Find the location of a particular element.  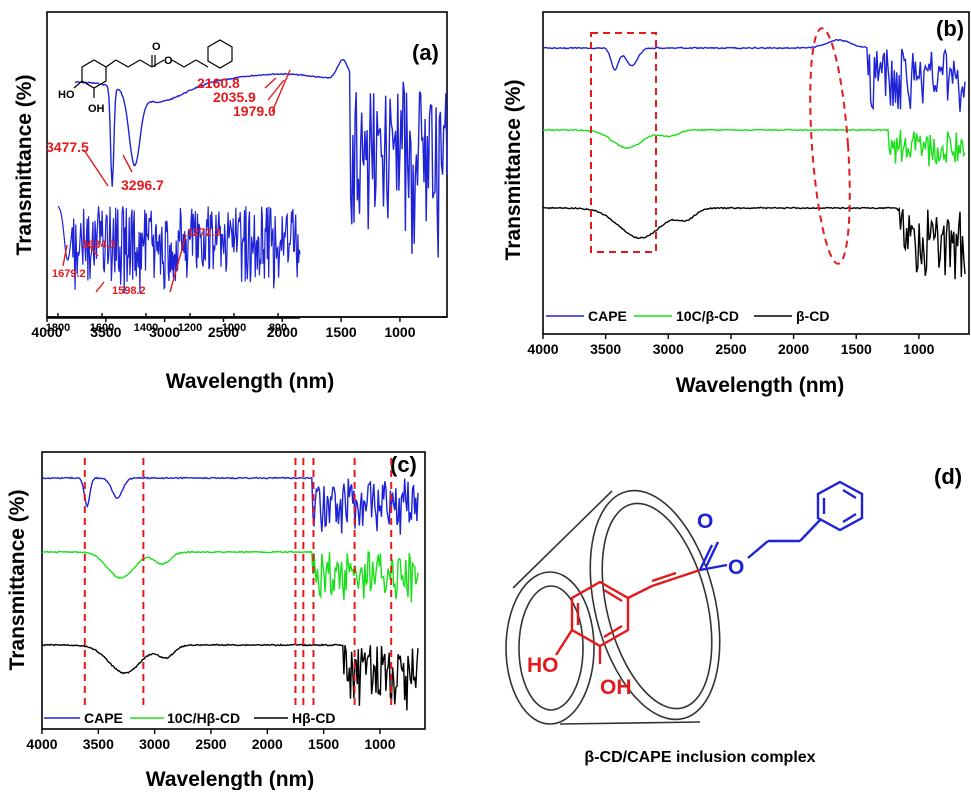

peak-label-3477: 3477.5 is located at coordinates (67, 147).